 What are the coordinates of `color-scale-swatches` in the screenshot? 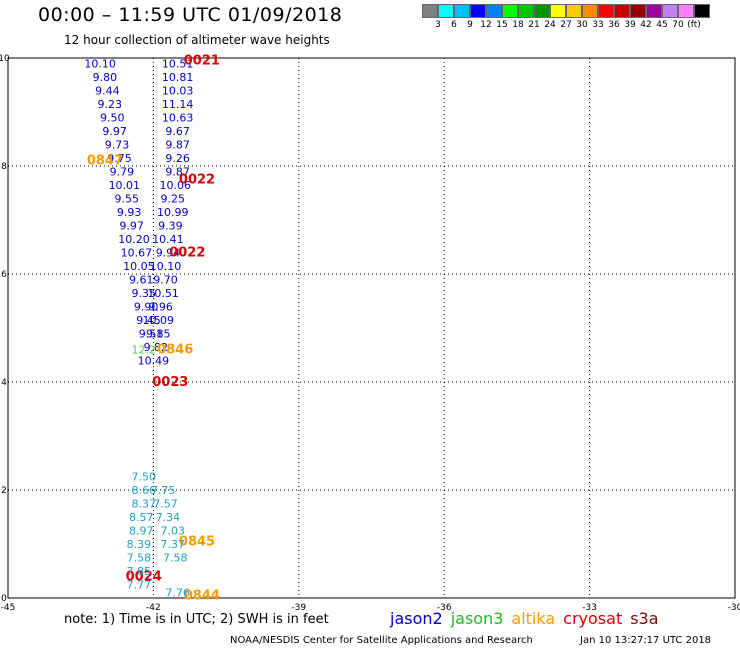 It's located at (566, 11).